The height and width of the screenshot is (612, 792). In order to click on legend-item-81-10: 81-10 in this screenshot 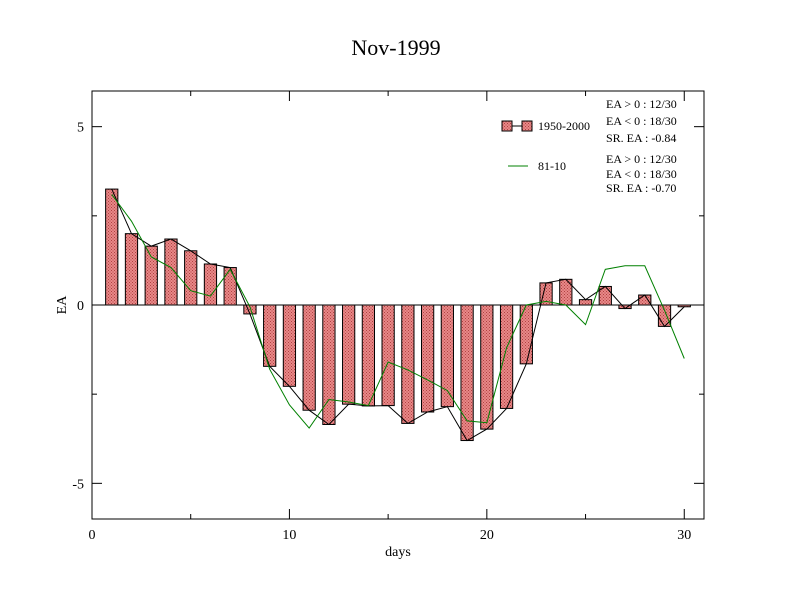, I will do `click(537, 166)`.